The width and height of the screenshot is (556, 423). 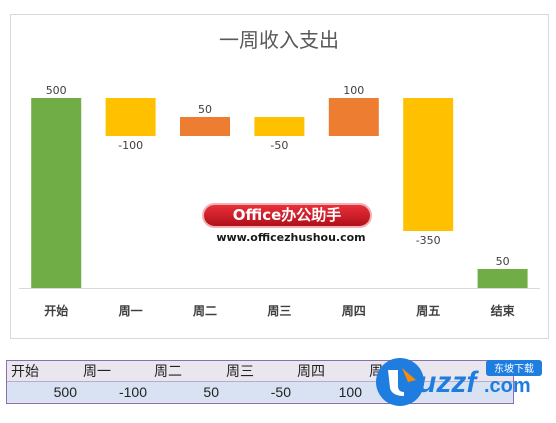 What do you see at coordinates (400, 382) in the screenshot?
I see `logo-circle-icon` at bounding box center [400, 382].